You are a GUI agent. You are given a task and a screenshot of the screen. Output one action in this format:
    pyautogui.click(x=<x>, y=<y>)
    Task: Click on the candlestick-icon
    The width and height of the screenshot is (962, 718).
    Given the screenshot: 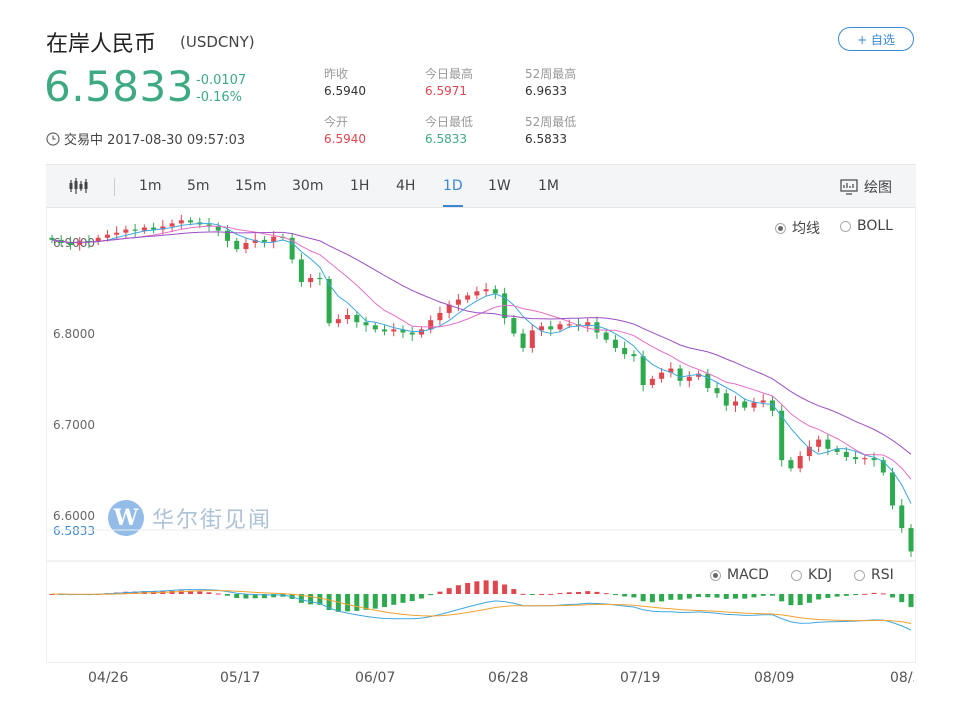 What is the action you would take?
    pyautogui.click(x=78, y=188)
    